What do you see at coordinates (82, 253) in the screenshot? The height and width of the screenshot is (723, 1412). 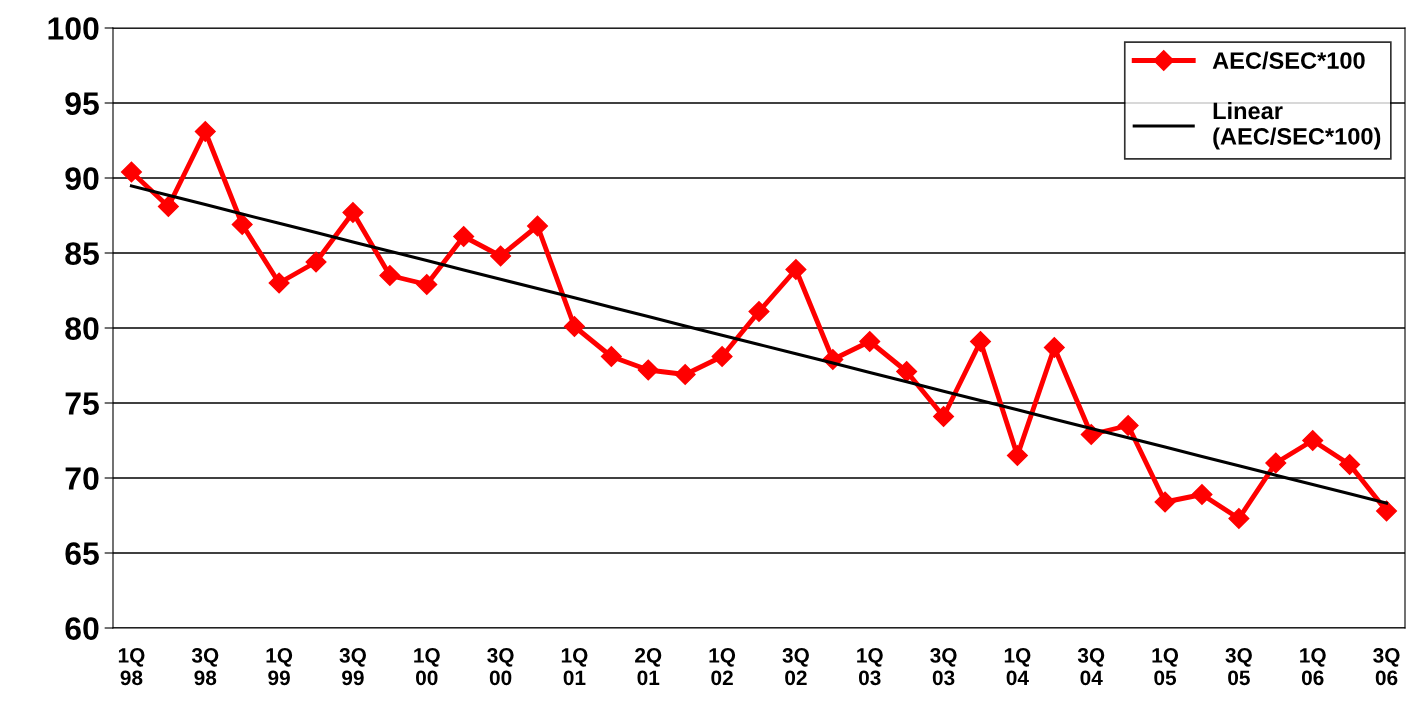 I see `y-tick-label: 85` at bounding box center [82, 253].